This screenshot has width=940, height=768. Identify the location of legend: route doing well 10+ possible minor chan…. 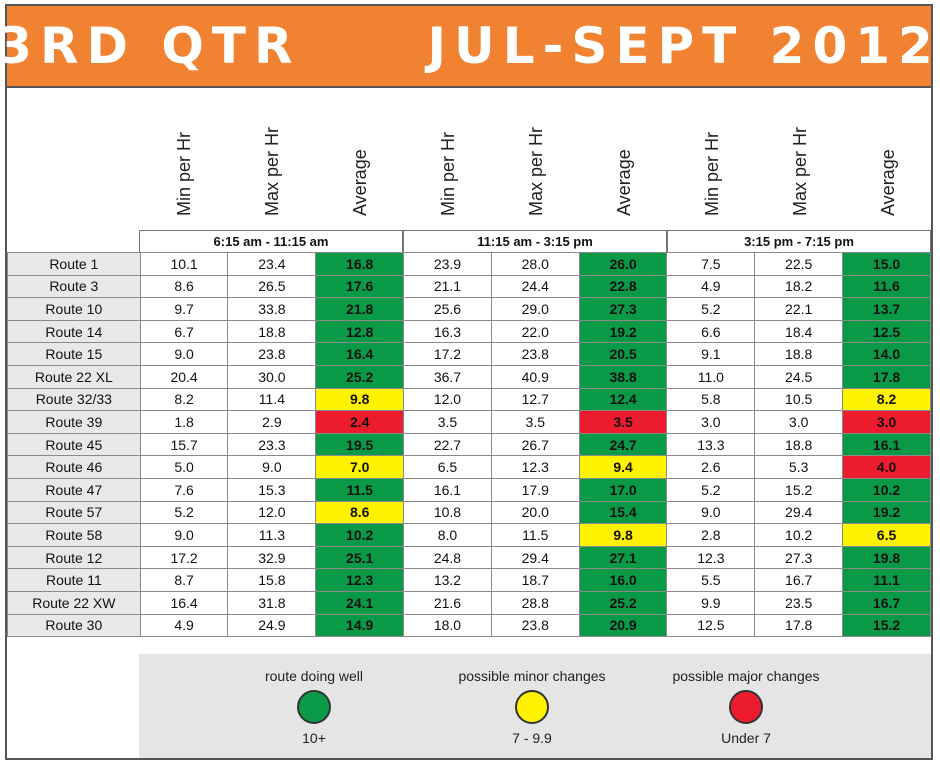
(535, 706).